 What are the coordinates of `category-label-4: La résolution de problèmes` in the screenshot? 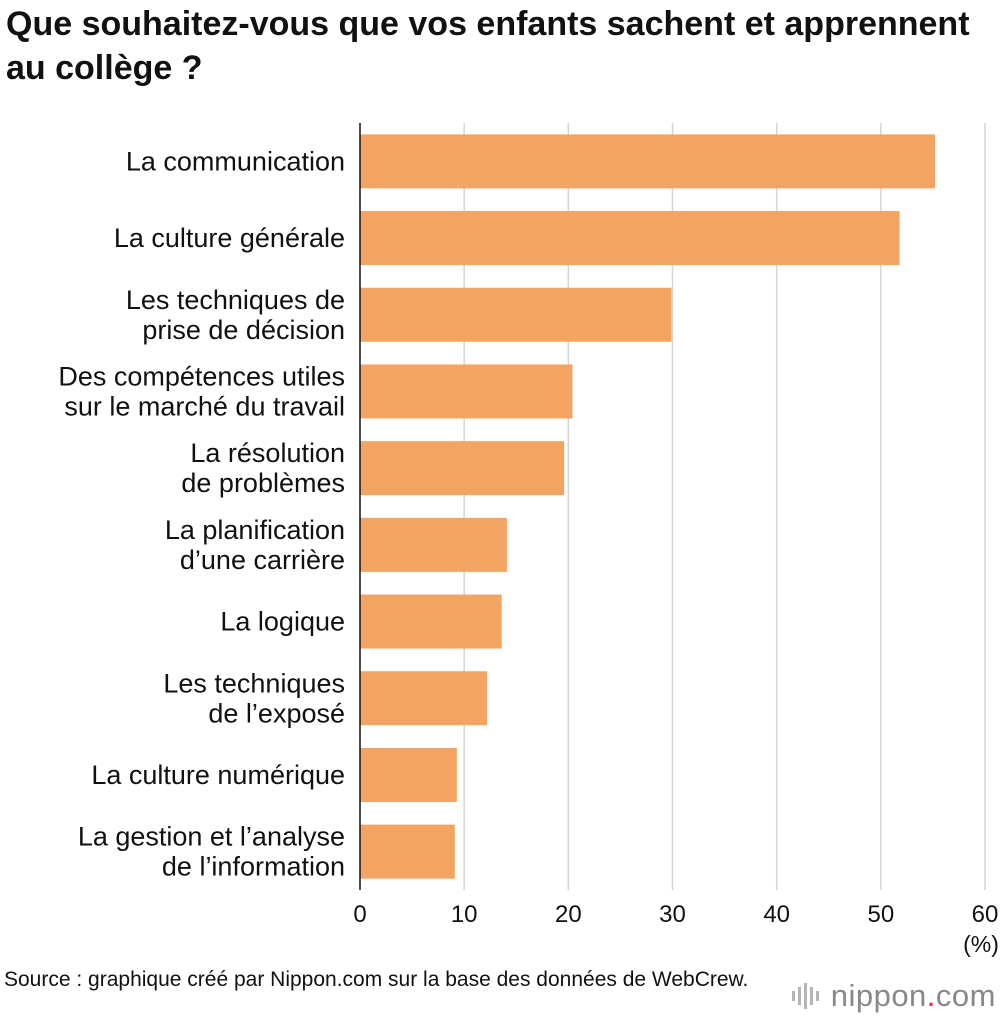 It's located at (263, 468).